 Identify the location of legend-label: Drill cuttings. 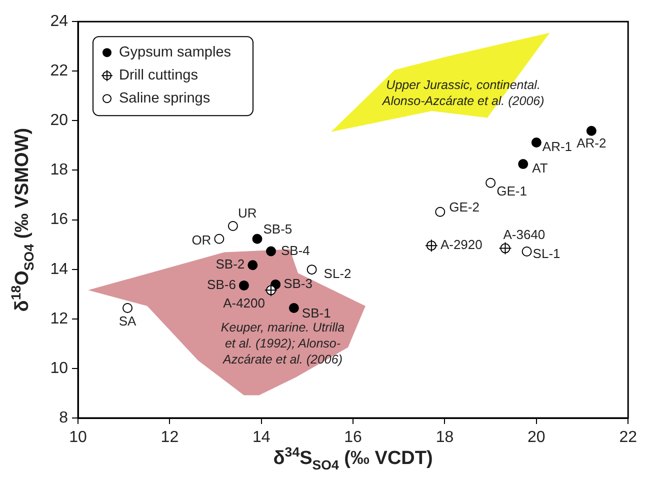
(158, 76).